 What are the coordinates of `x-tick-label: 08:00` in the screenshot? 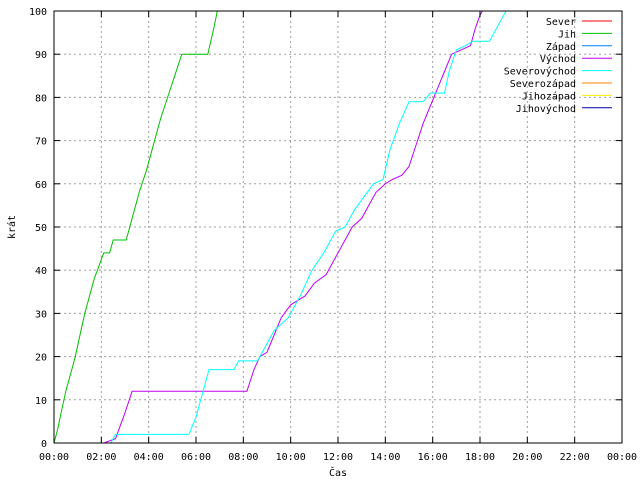 It's located at (243, 457).